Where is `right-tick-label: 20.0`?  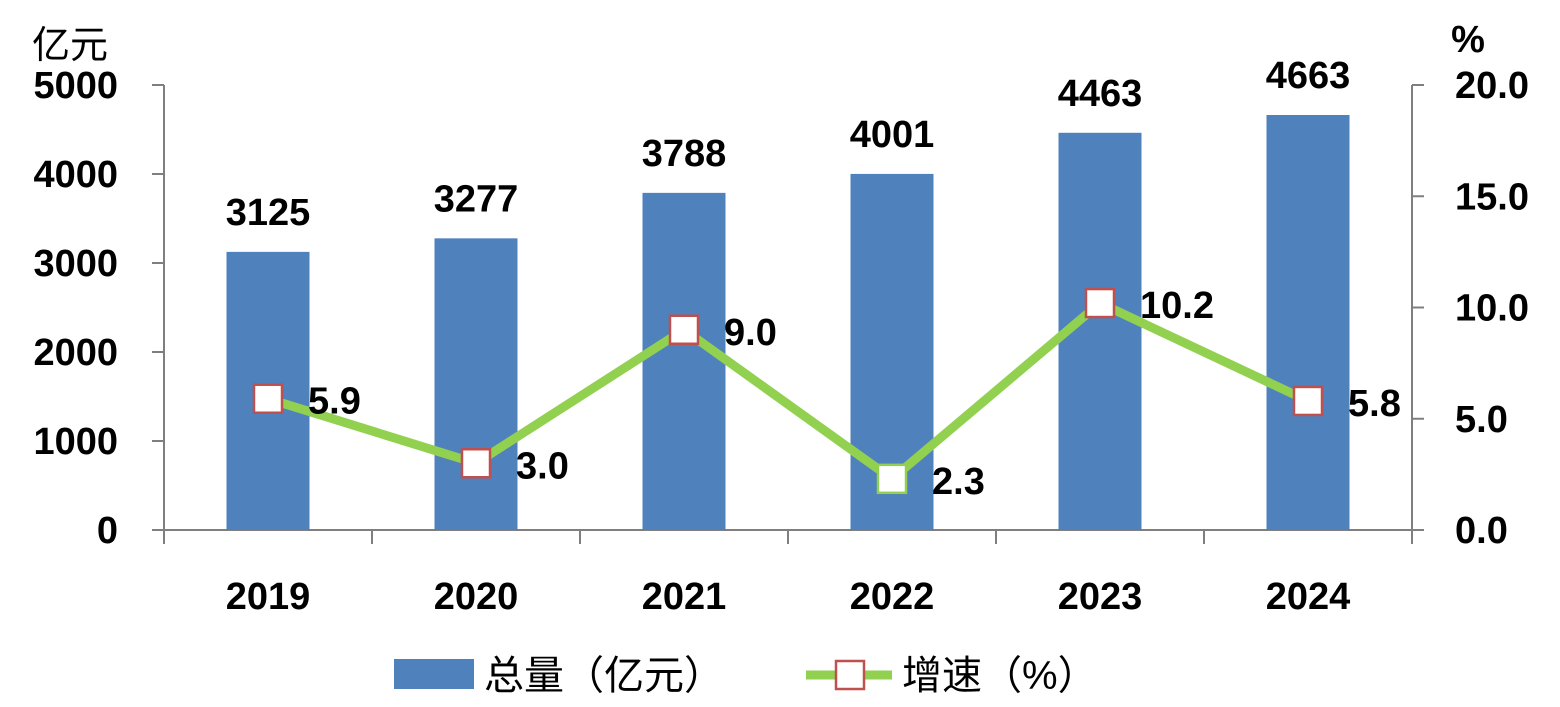
right-tick-label: 20.0 is located at coordinates (1492, 86).